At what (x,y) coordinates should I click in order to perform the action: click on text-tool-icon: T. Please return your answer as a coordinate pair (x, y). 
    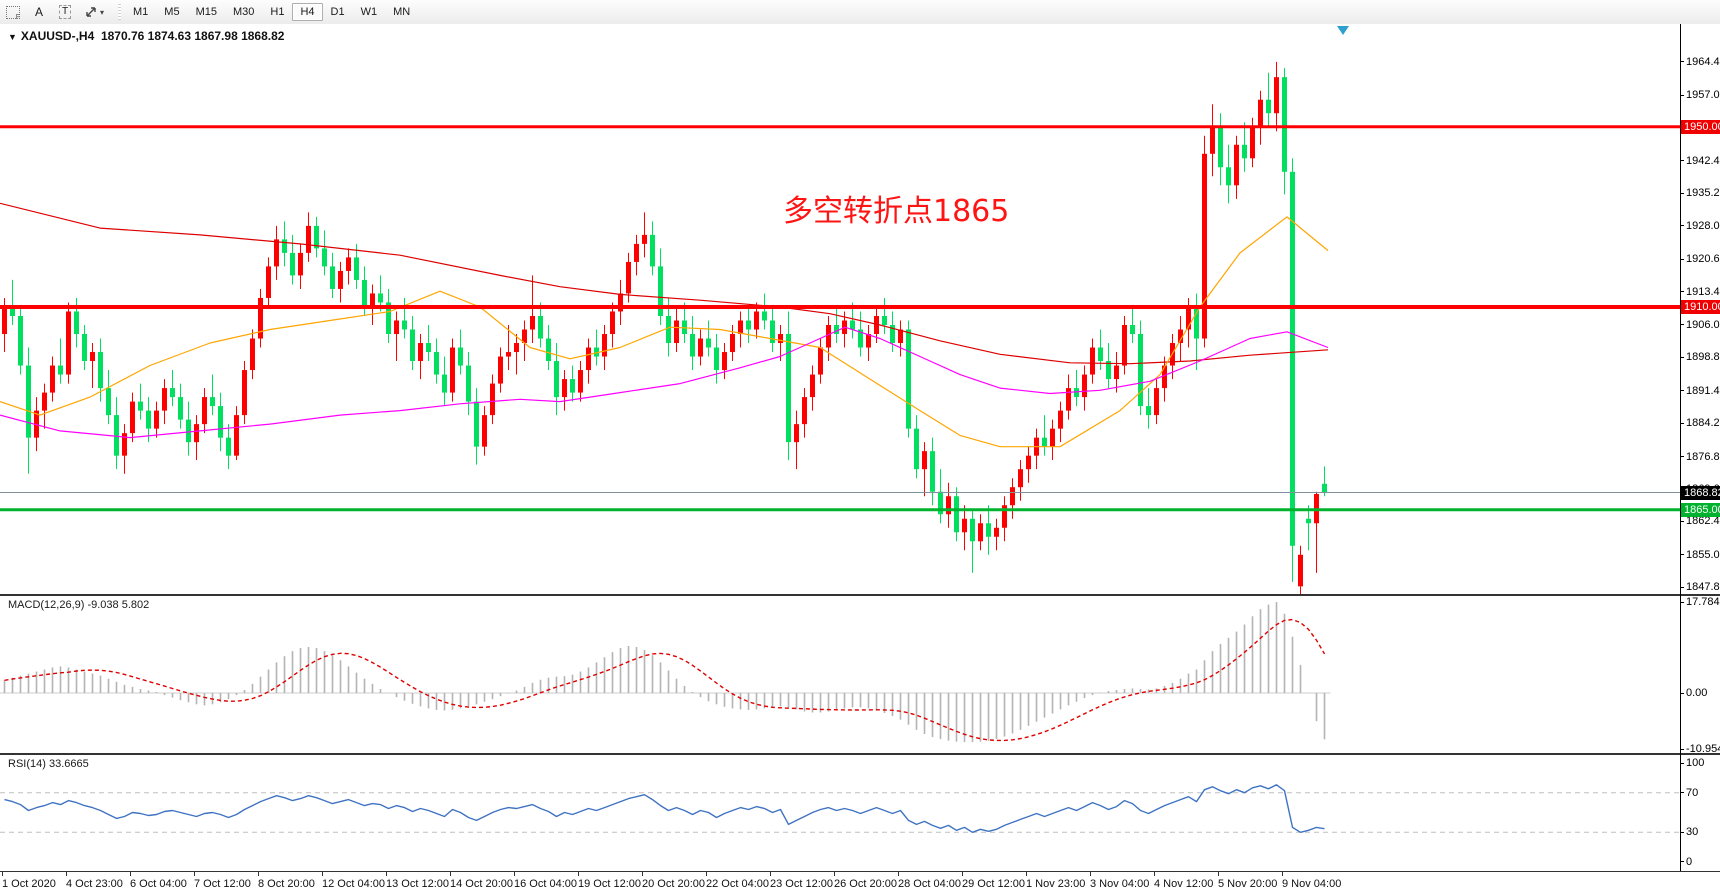
    Looking at the image, I should click on (65, 12).